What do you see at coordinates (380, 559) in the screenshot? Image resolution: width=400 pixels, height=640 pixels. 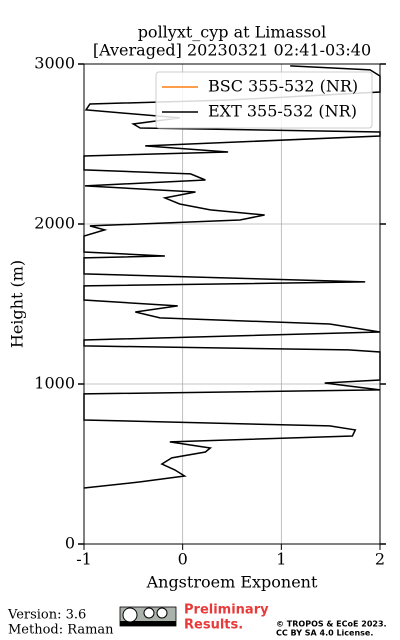 I see `x-tick-label: 2` at bounding box center [380, 559].